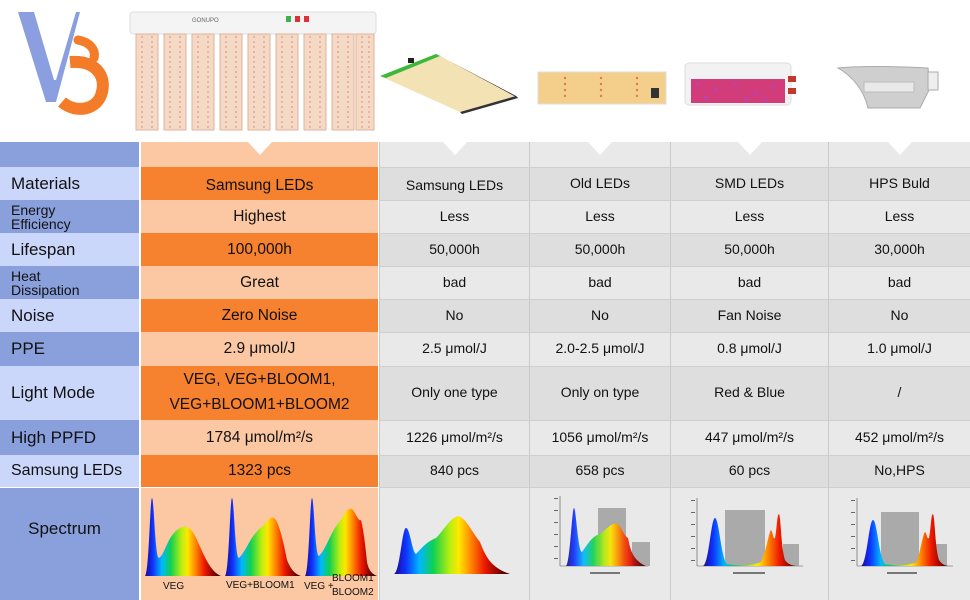  I want to click on featured-noise: Zero Noise, so click(259, 315).